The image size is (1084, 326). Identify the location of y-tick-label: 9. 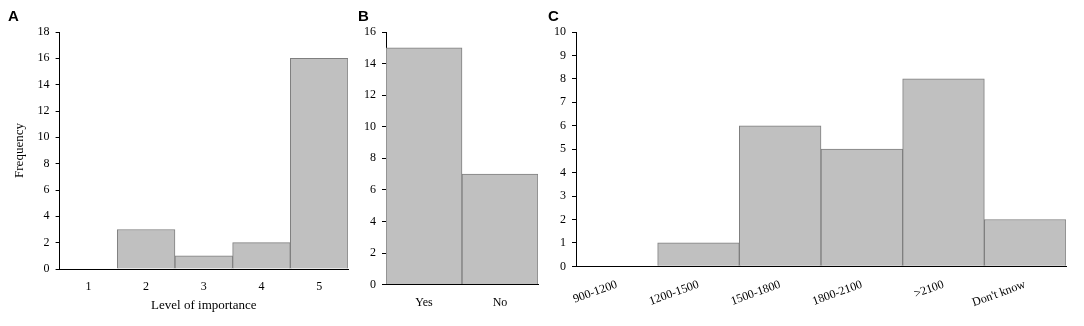
(563, 54).